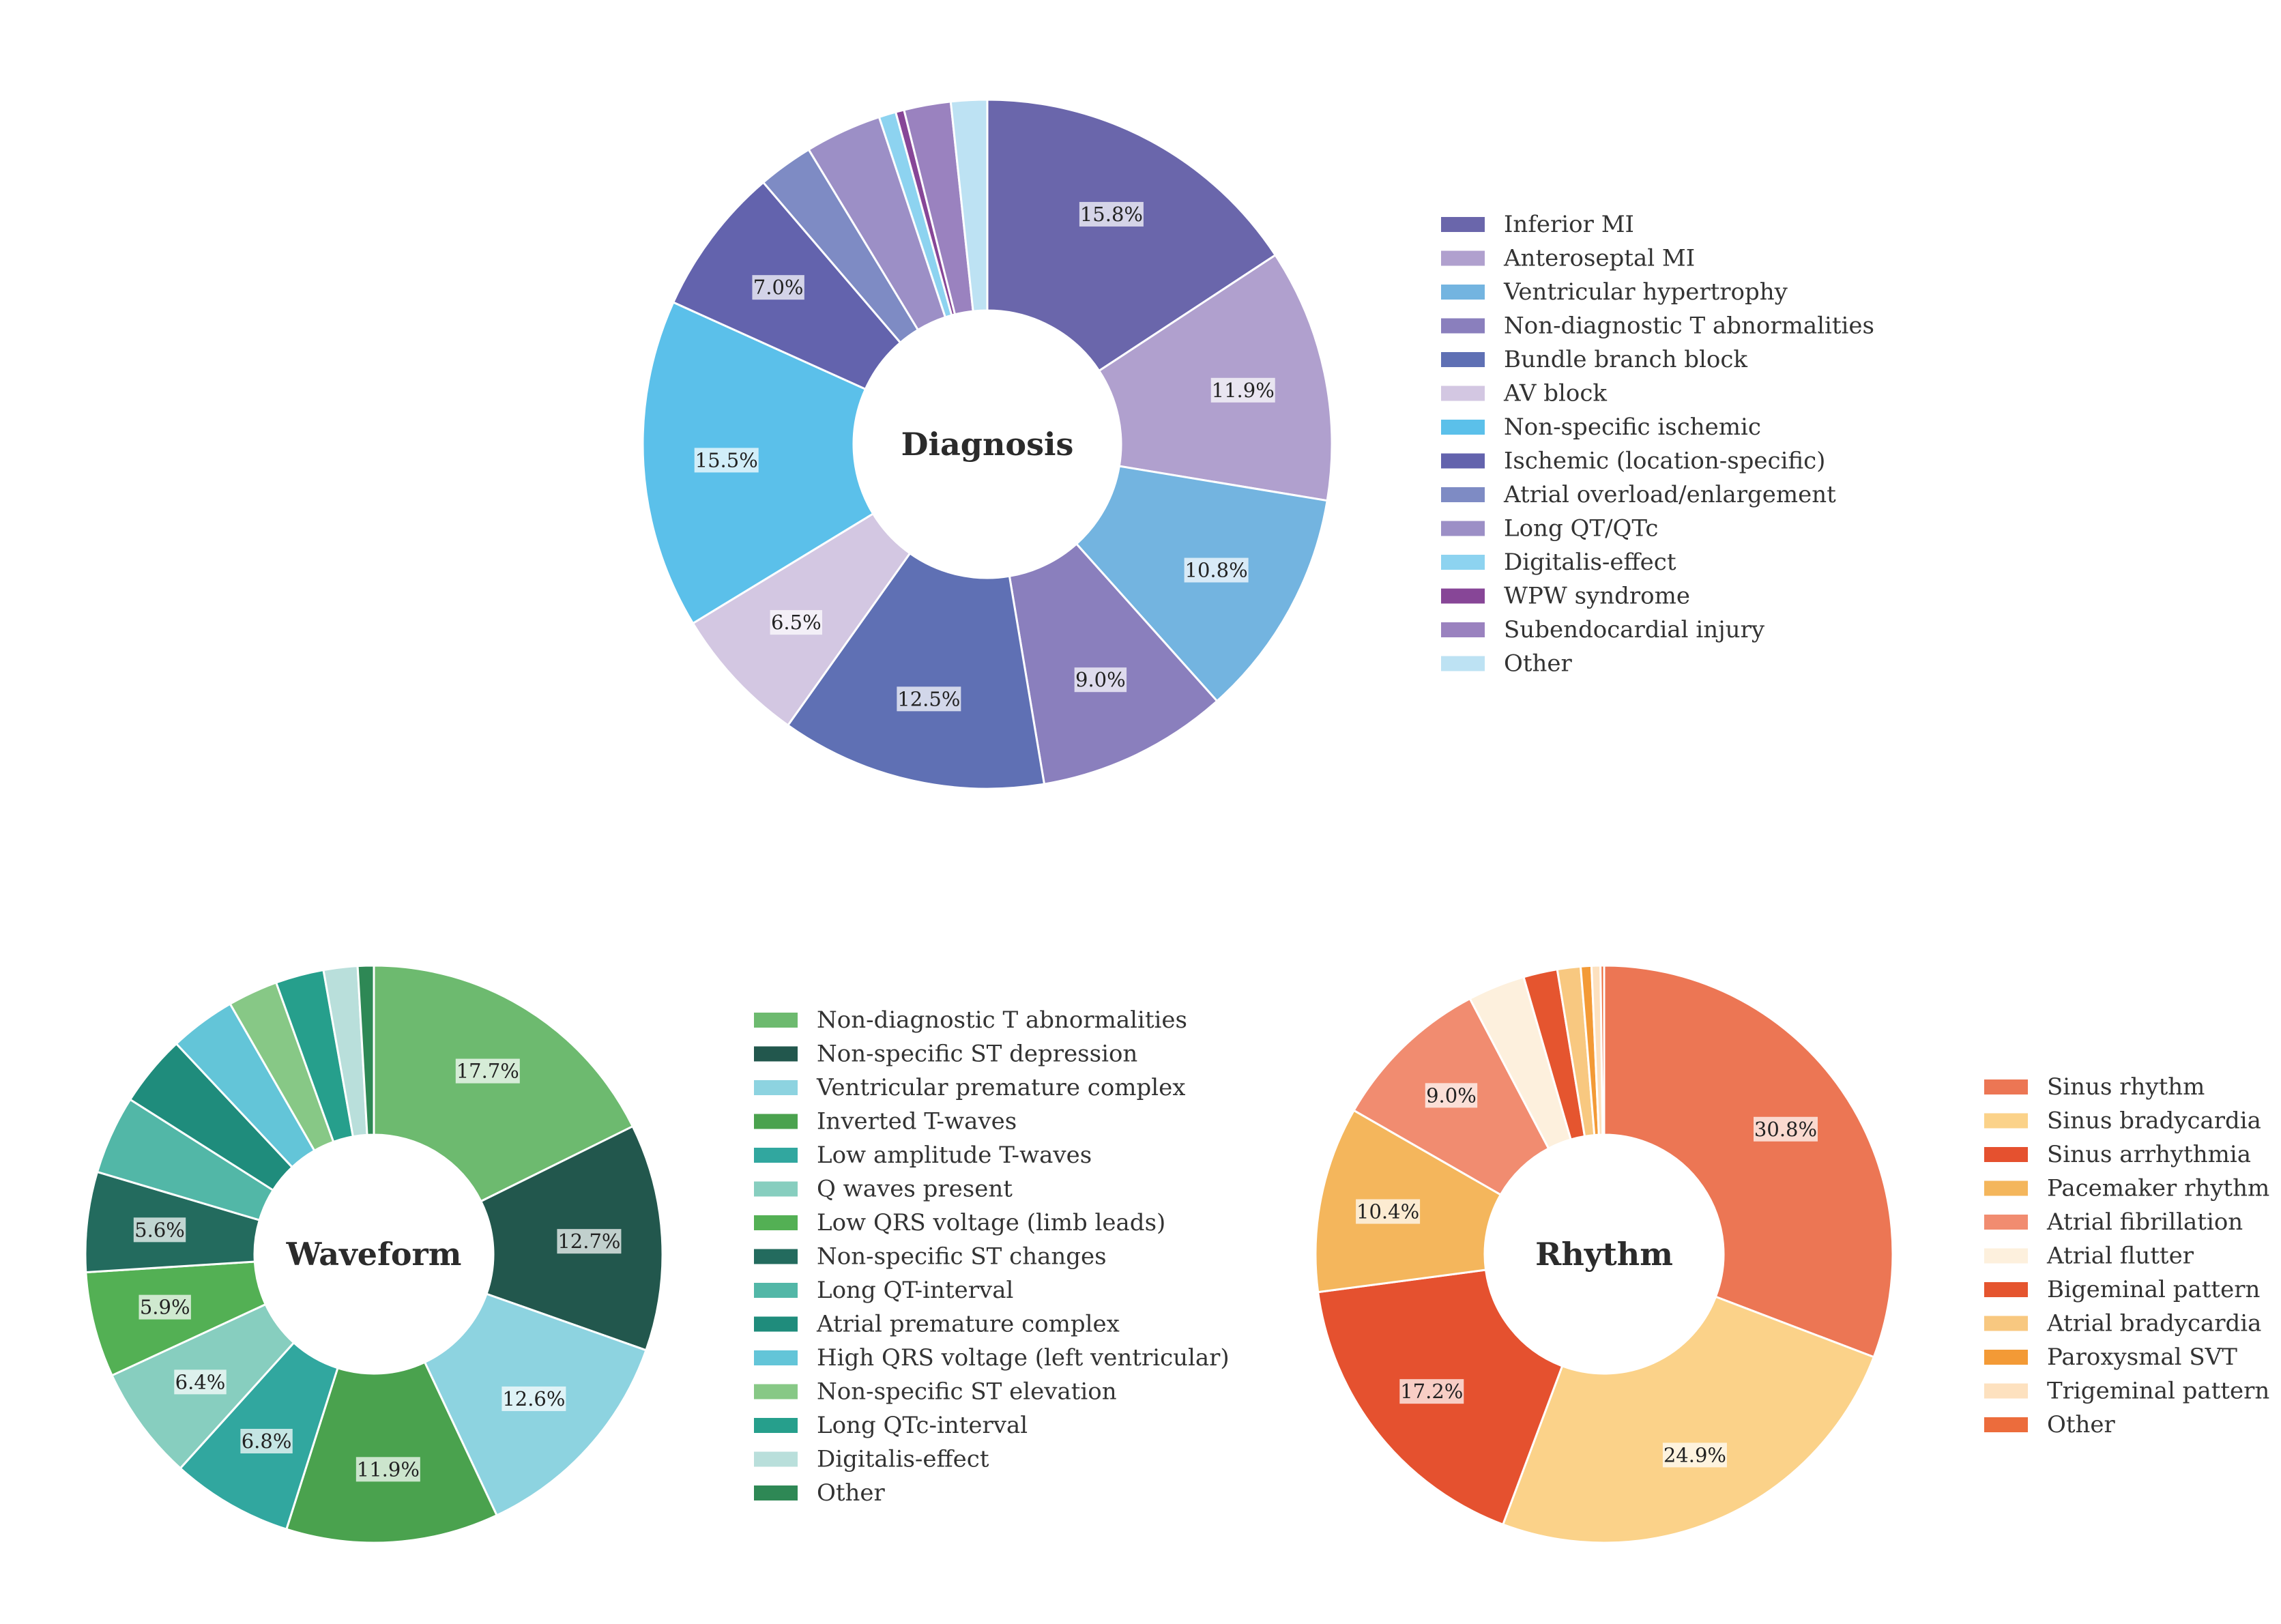 The image size is (2281, 1624). I want to click on waveform-legend-label: Non-specific ST elevation, so click(967, 1392).